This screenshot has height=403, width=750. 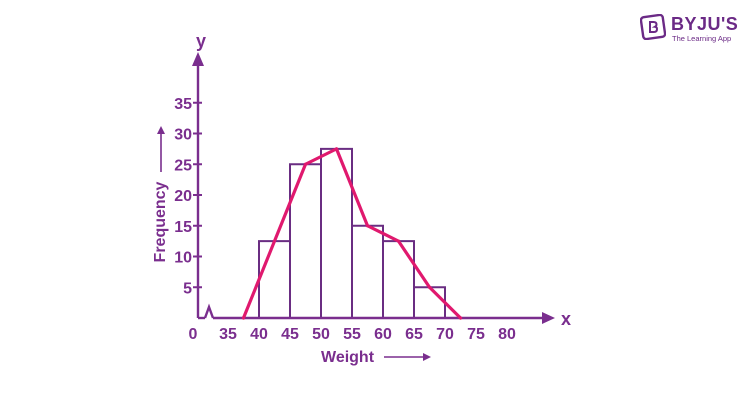 What do you see at coordinates (702, 38) in the screenshot?
I see `brand-tagline: The Learning App` at bounding box center [702, 38].